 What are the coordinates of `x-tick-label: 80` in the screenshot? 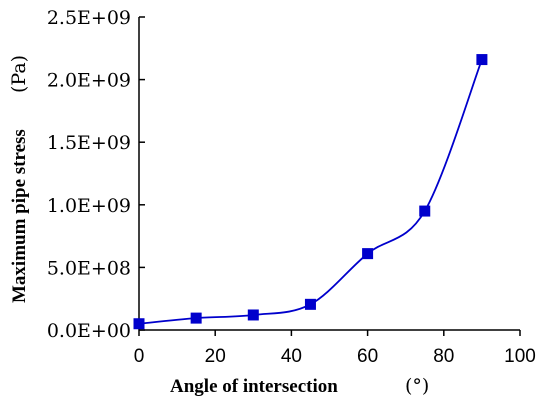 It's located at (443, 356).